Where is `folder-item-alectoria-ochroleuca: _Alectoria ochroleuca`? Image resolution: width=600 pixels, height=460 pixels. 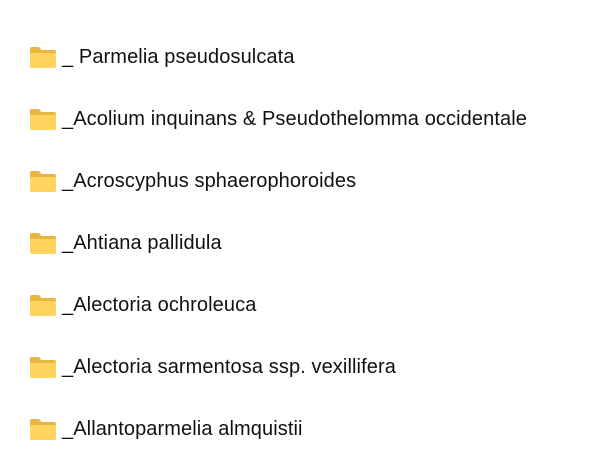 folder-item-alectoria-ochroleuca: _Alectoria ochroleuca is located at coordinates (312, 305).